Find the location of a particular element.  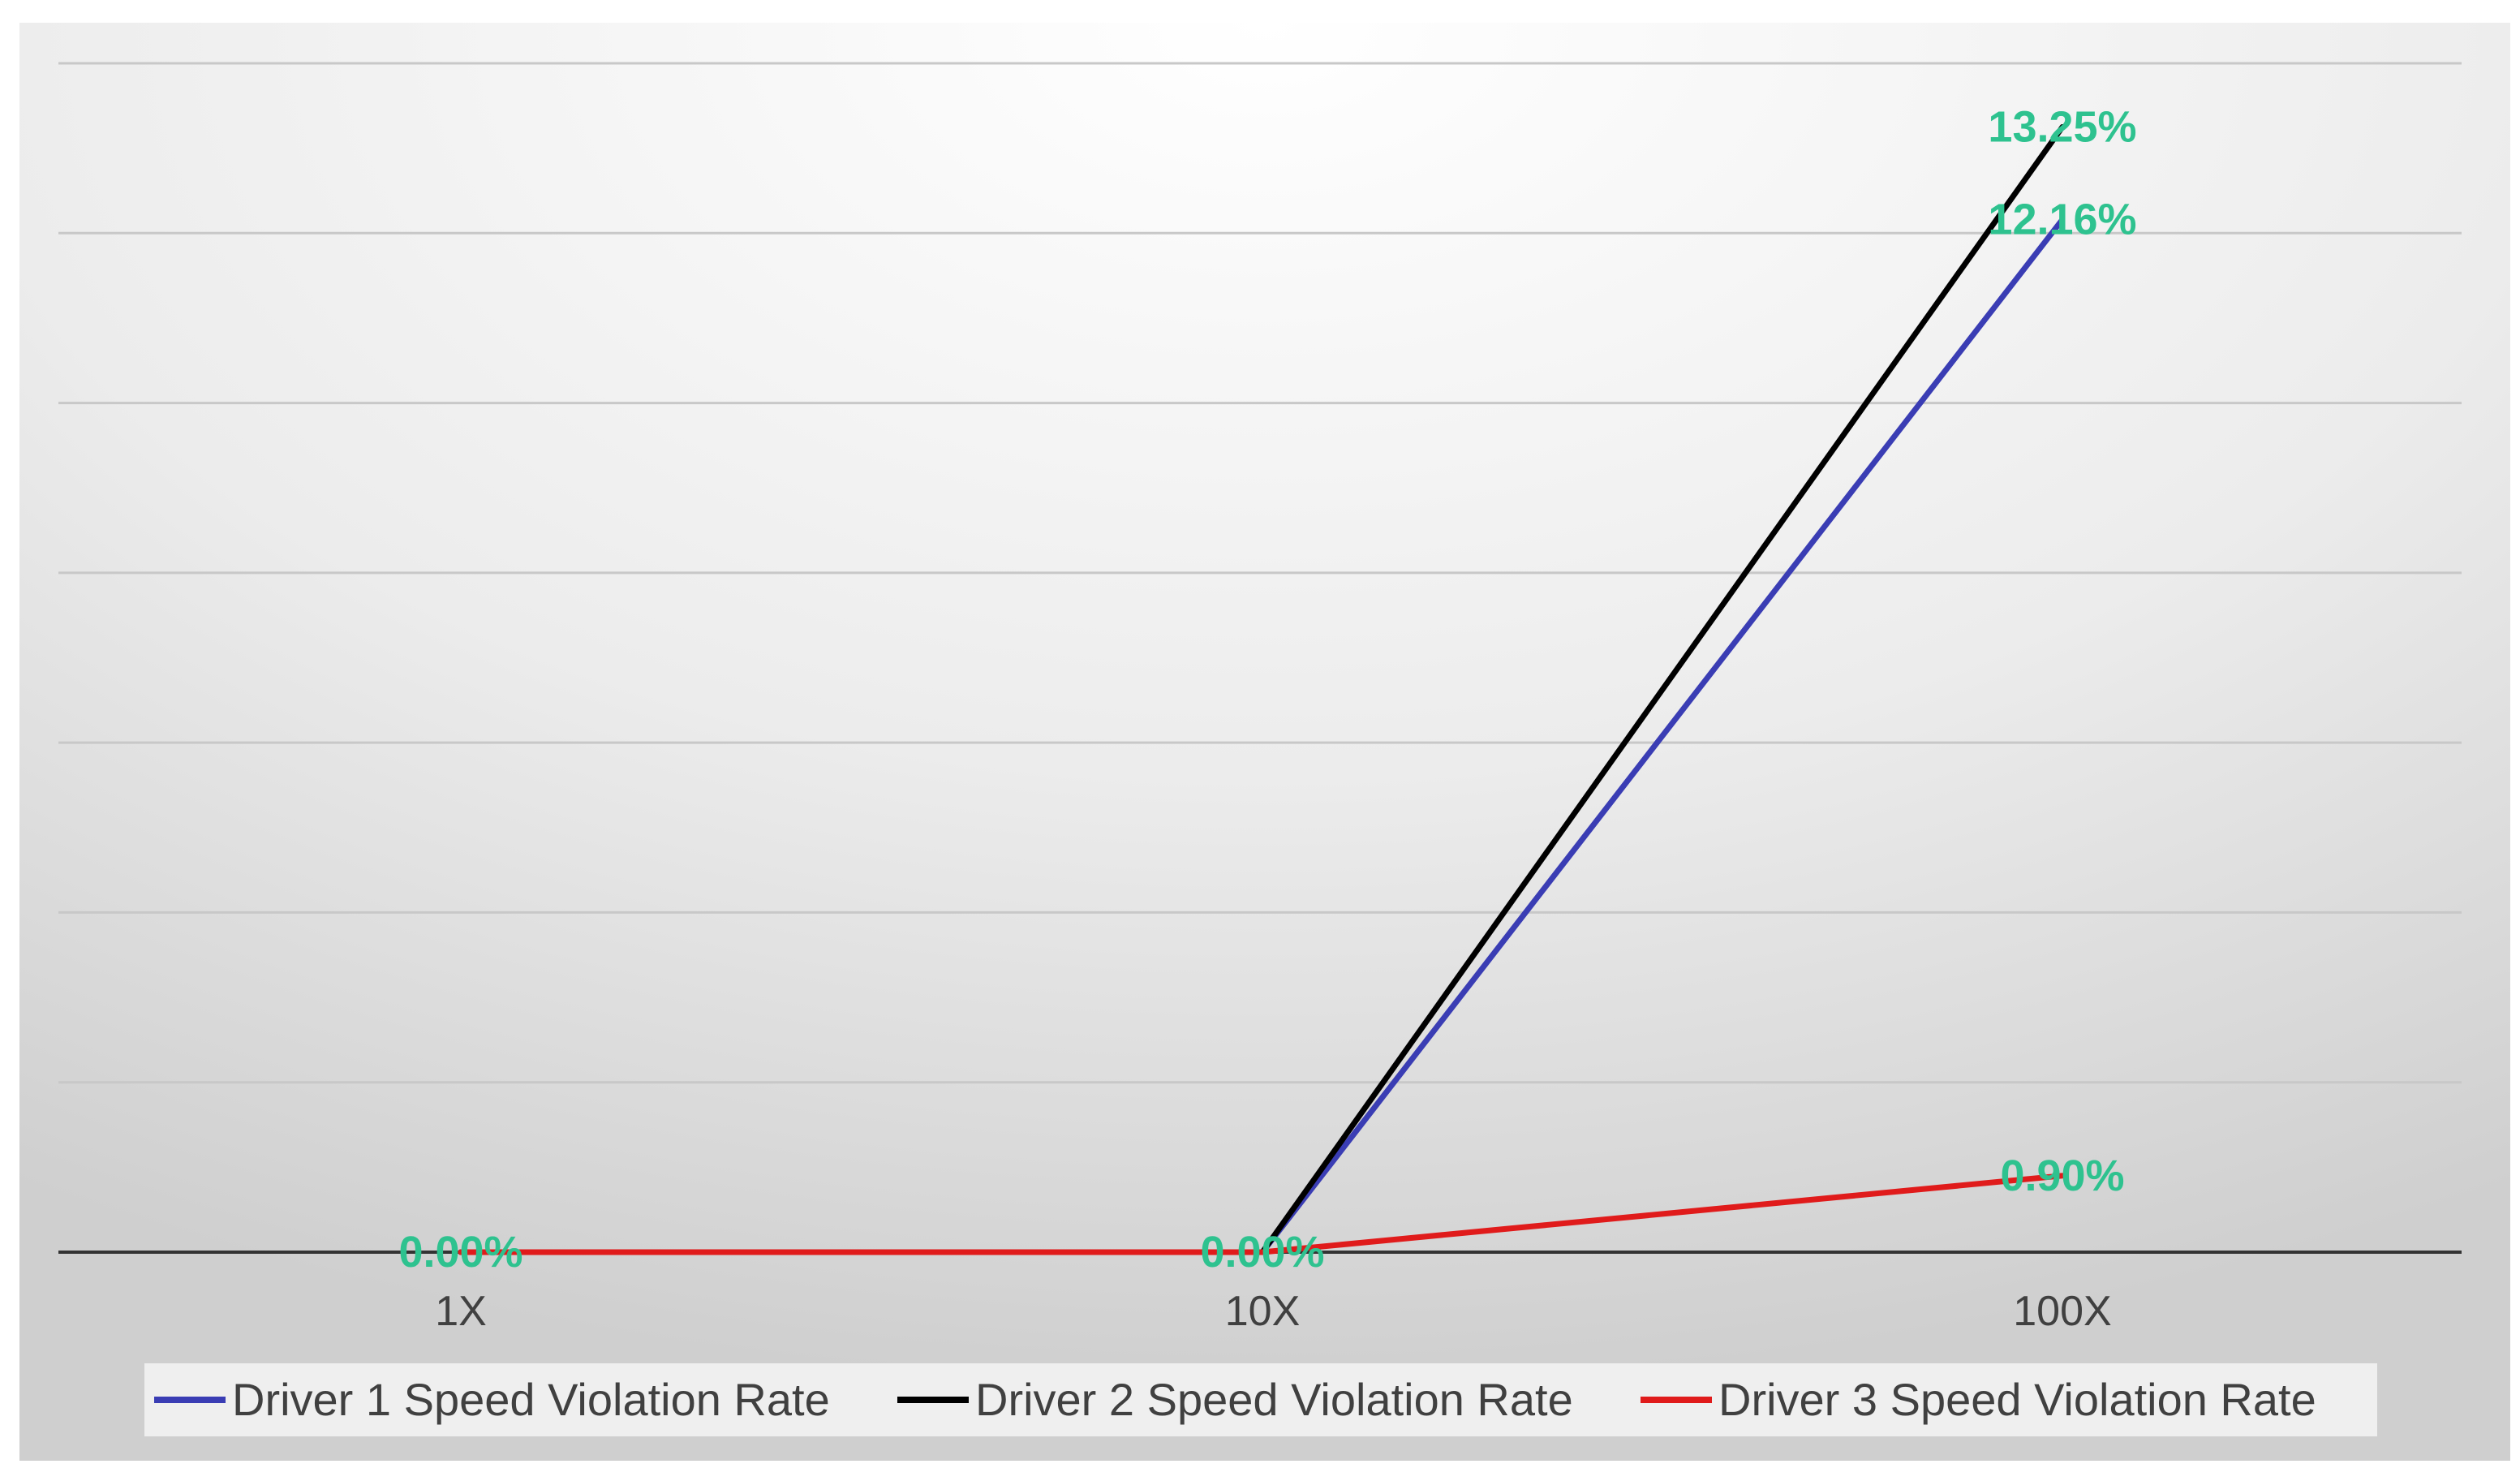

legend-label-driver-3: Driver 3 Speed Violation Rate is located at coordinates (2017, 1399).